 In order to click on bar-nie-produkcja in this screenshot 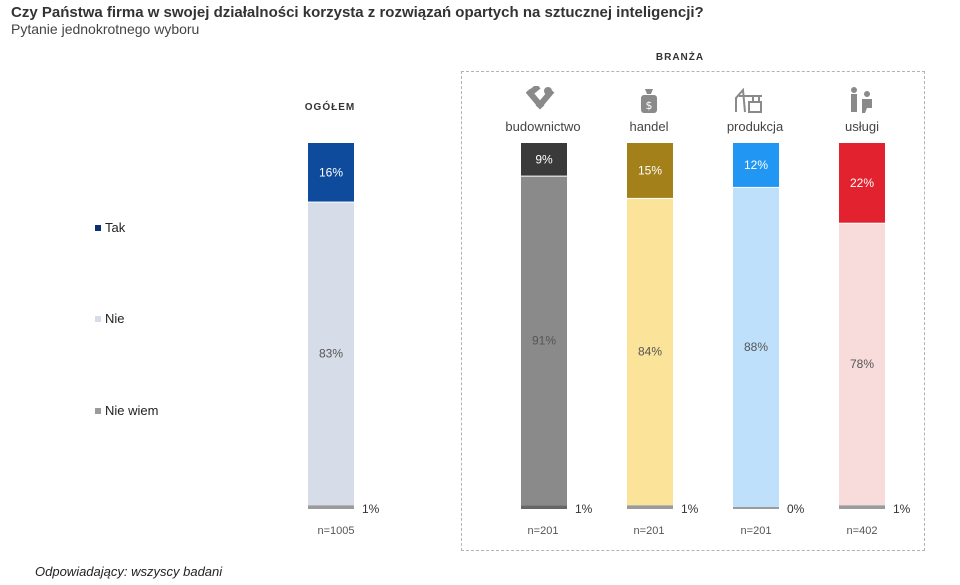, I will do `click(756, 347)`.